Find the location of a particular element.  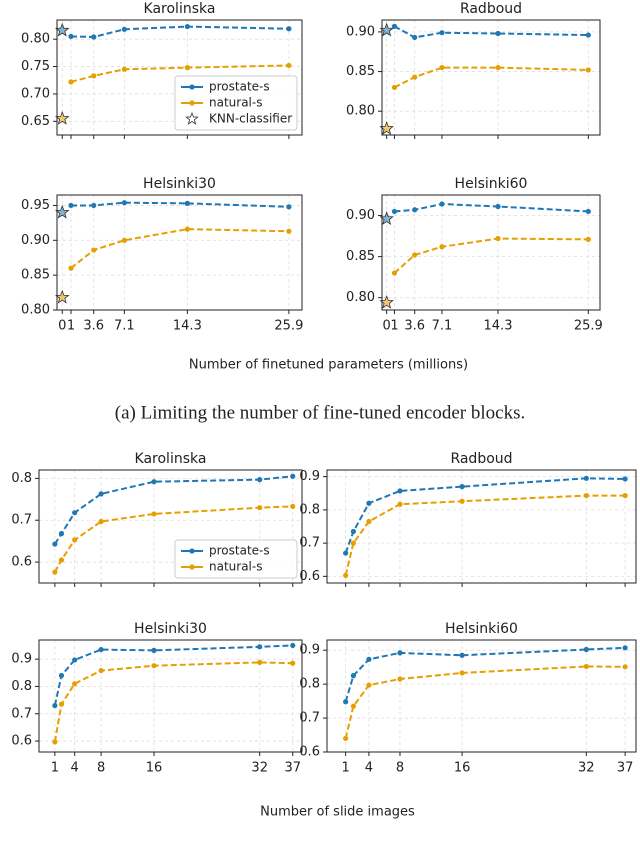

x-tick-label: 14.3 is located at coordinates (187, 326).